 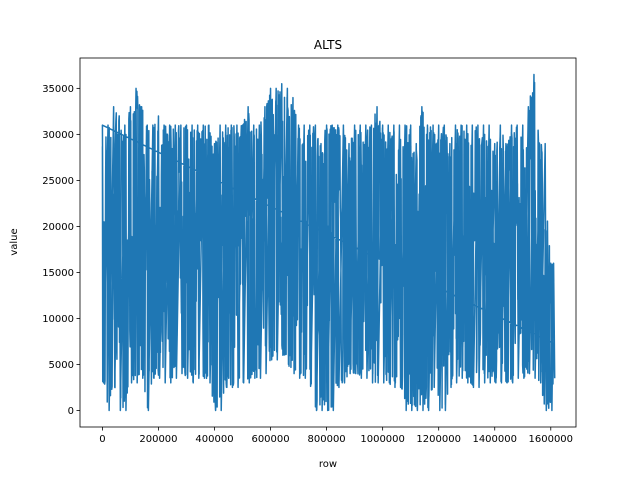 What do you see at coordinates (14, 241) in the screenshot?
I see `y-axis-title: value` at bounding box center [14, 241].